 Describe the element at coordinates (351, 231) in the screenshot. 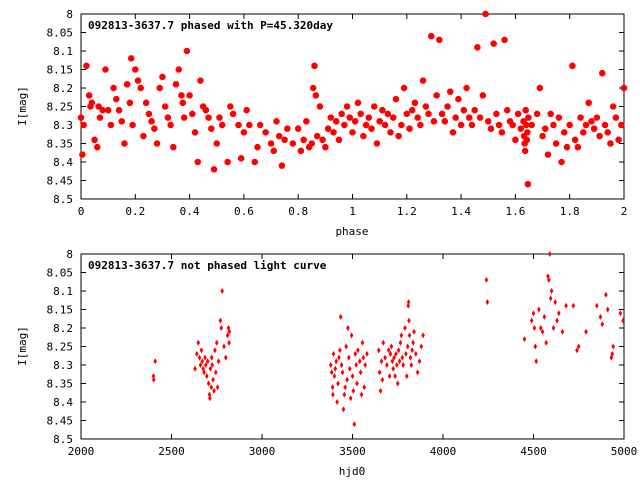

I see `phased-x-axis-label: phase` at that location.